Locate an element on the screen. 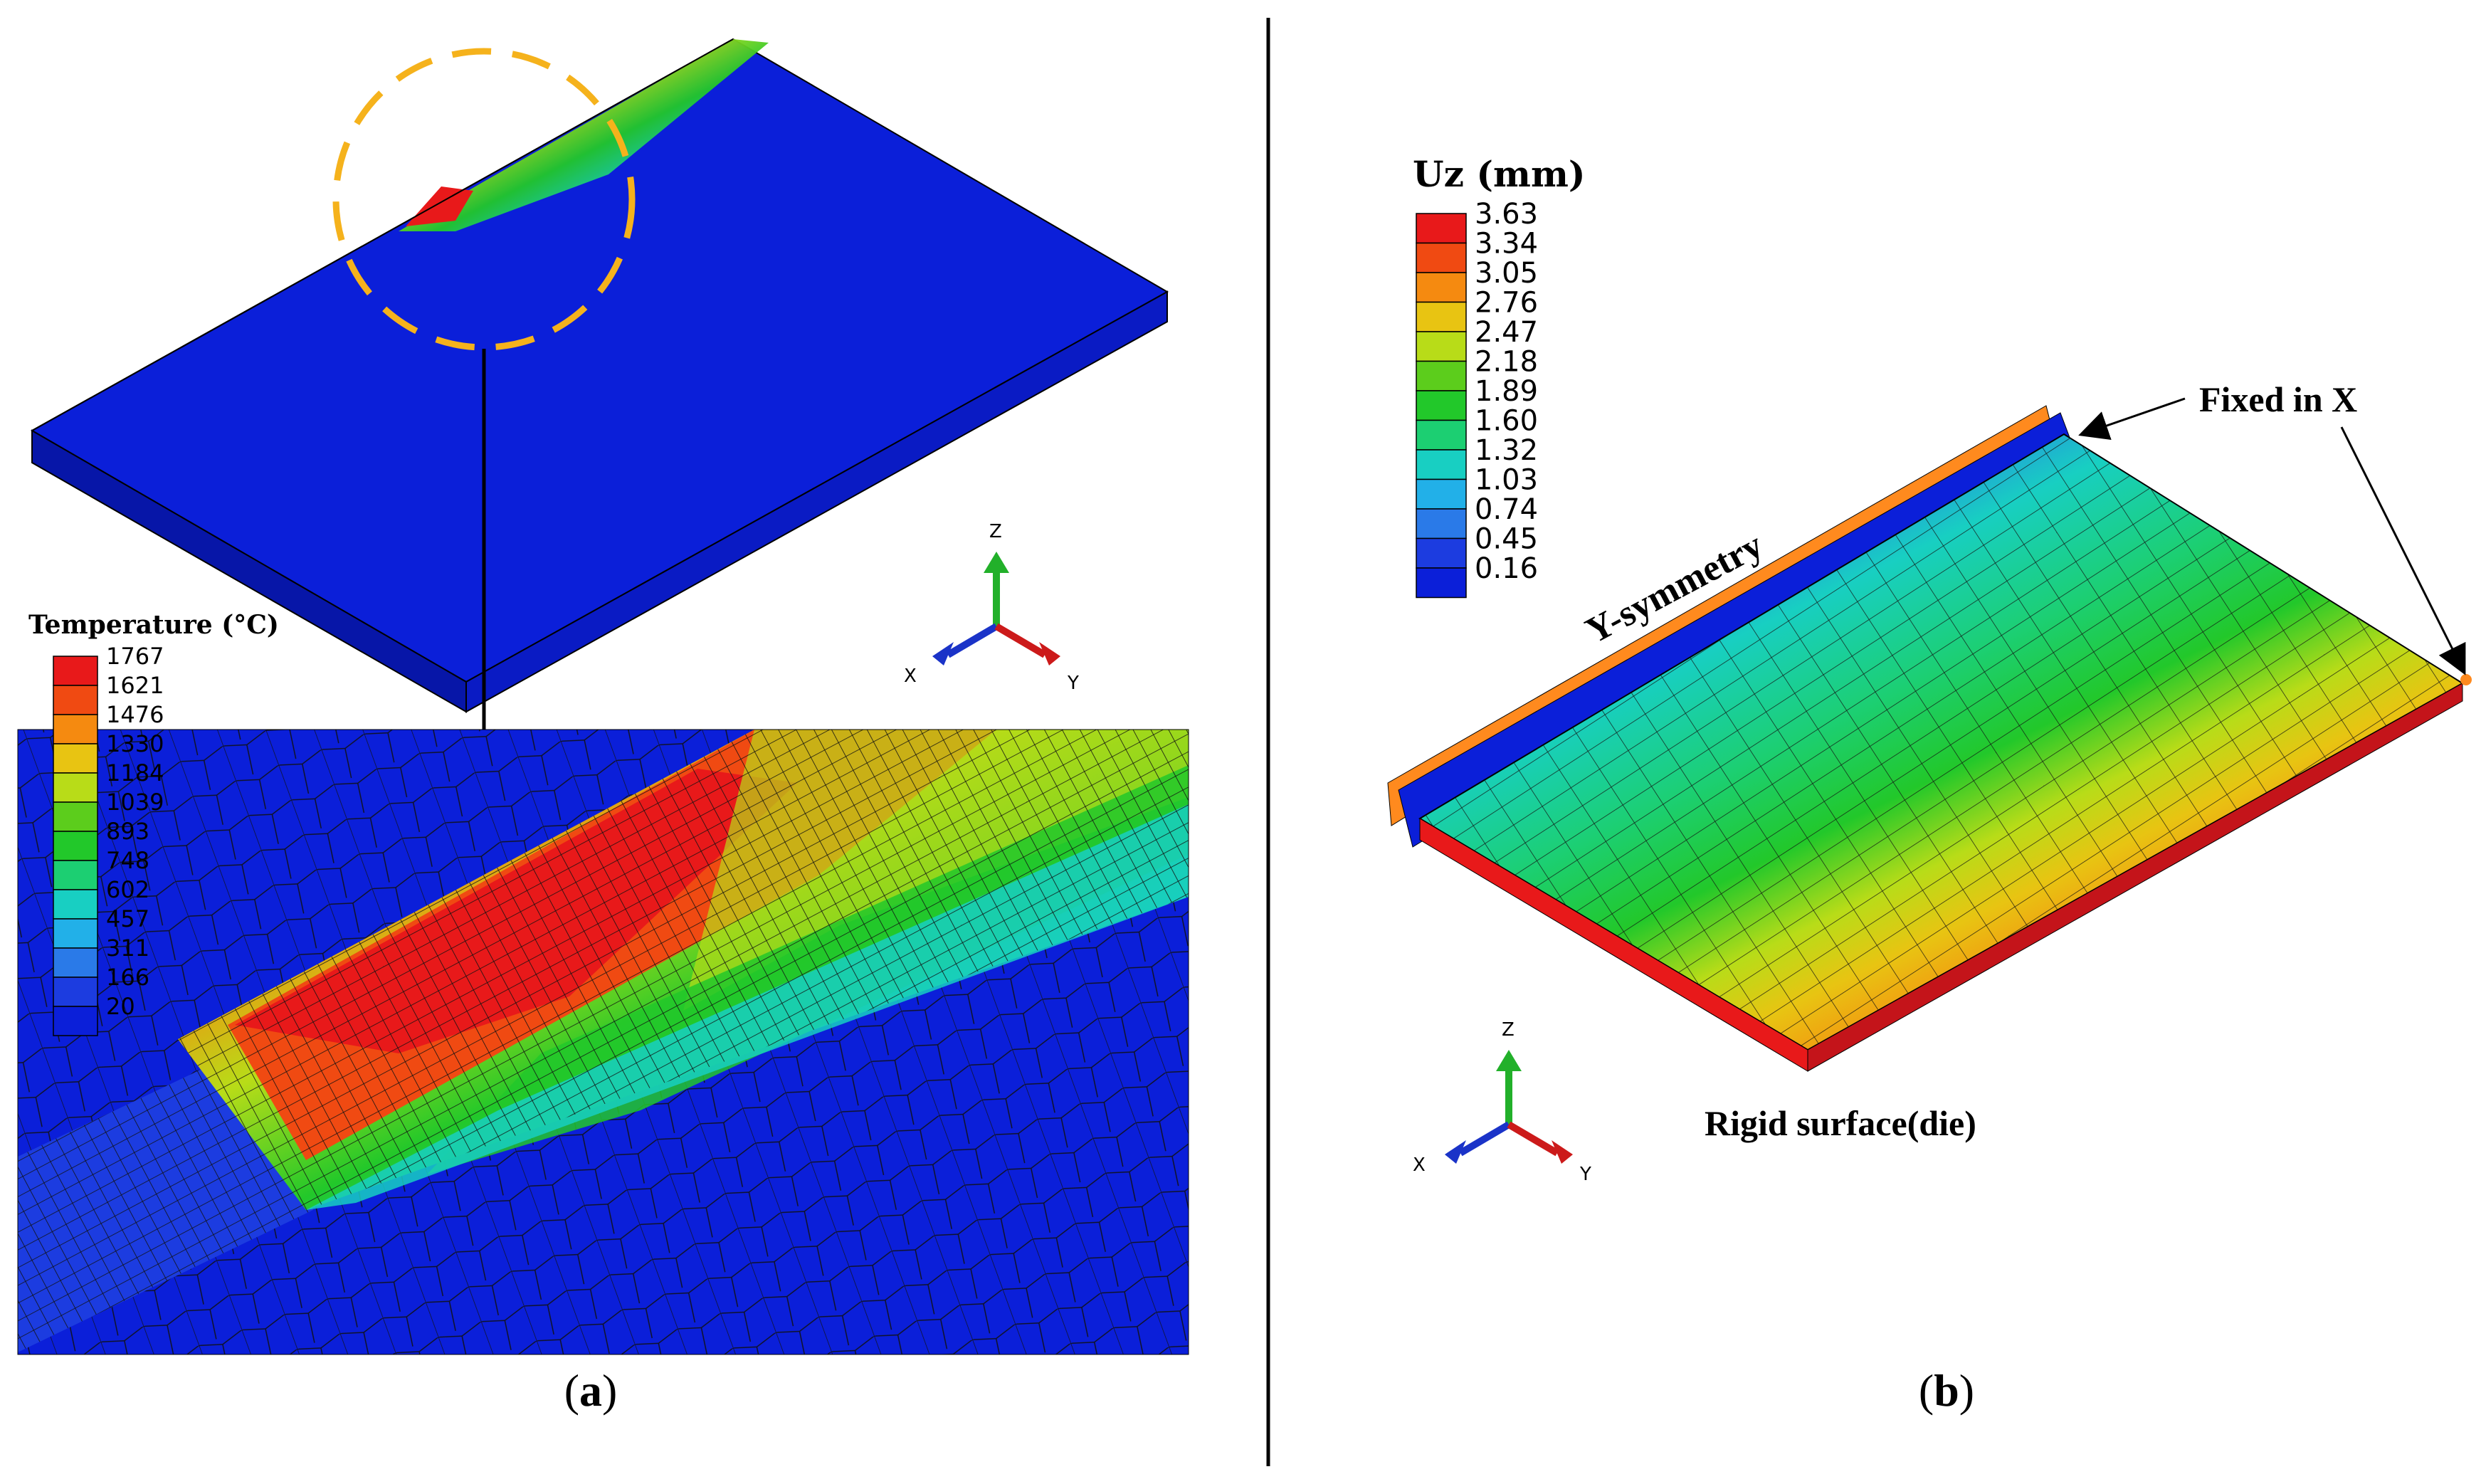  legend-title-b: Uz (mm) is located at coordinates (1500, 174).